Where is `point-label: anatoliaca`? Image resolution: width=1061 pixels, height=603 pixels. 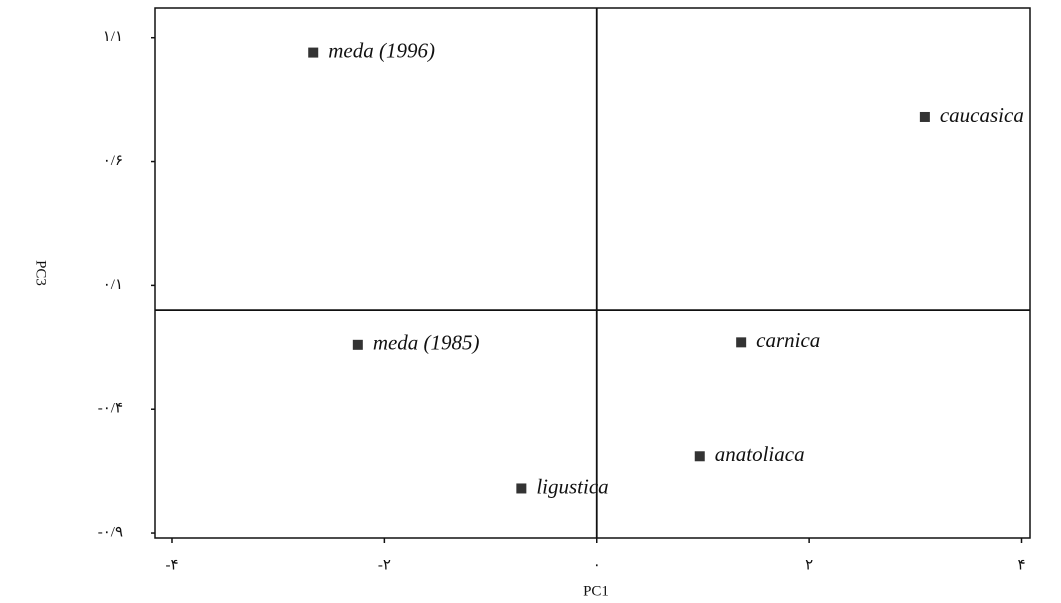
point-label: anatoliaca is located at coordinates (760, 454).